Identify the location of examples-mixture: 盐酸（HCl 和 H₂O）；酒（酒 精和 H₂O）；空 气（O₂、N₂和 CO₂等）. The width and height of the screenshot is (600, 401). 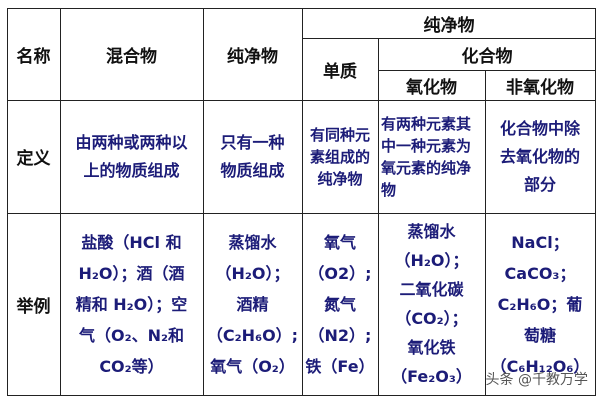
(131, 304).